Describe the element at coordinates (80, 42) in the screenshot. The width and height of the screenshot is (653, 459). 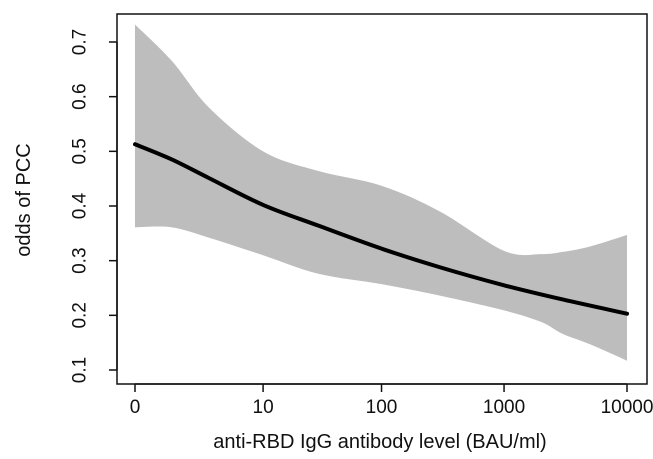
I see `y-tick-label: 0.7` at that location.